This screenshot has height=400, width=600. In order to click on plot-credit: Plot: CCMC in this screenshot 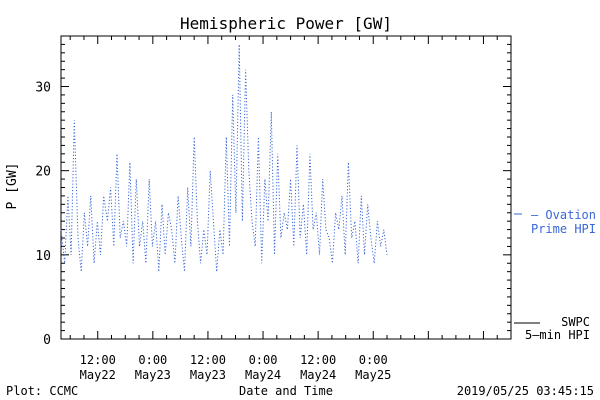, I will do `click(42, 391)`.